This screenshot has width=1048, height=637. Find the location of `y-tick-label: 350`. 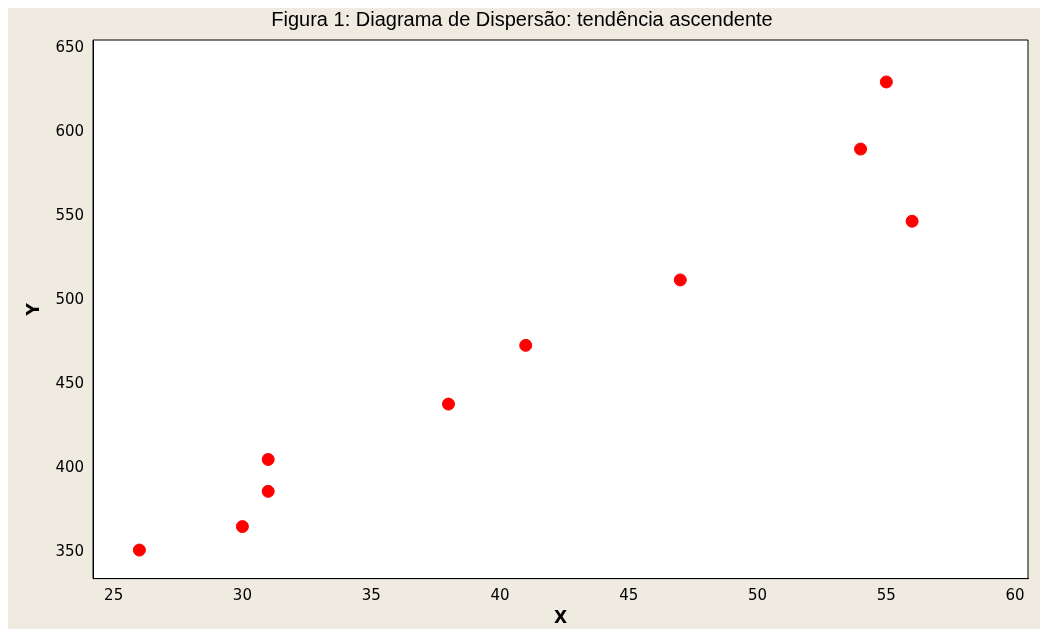

y-tick-label: 350 is located at coordinates (70, 550).